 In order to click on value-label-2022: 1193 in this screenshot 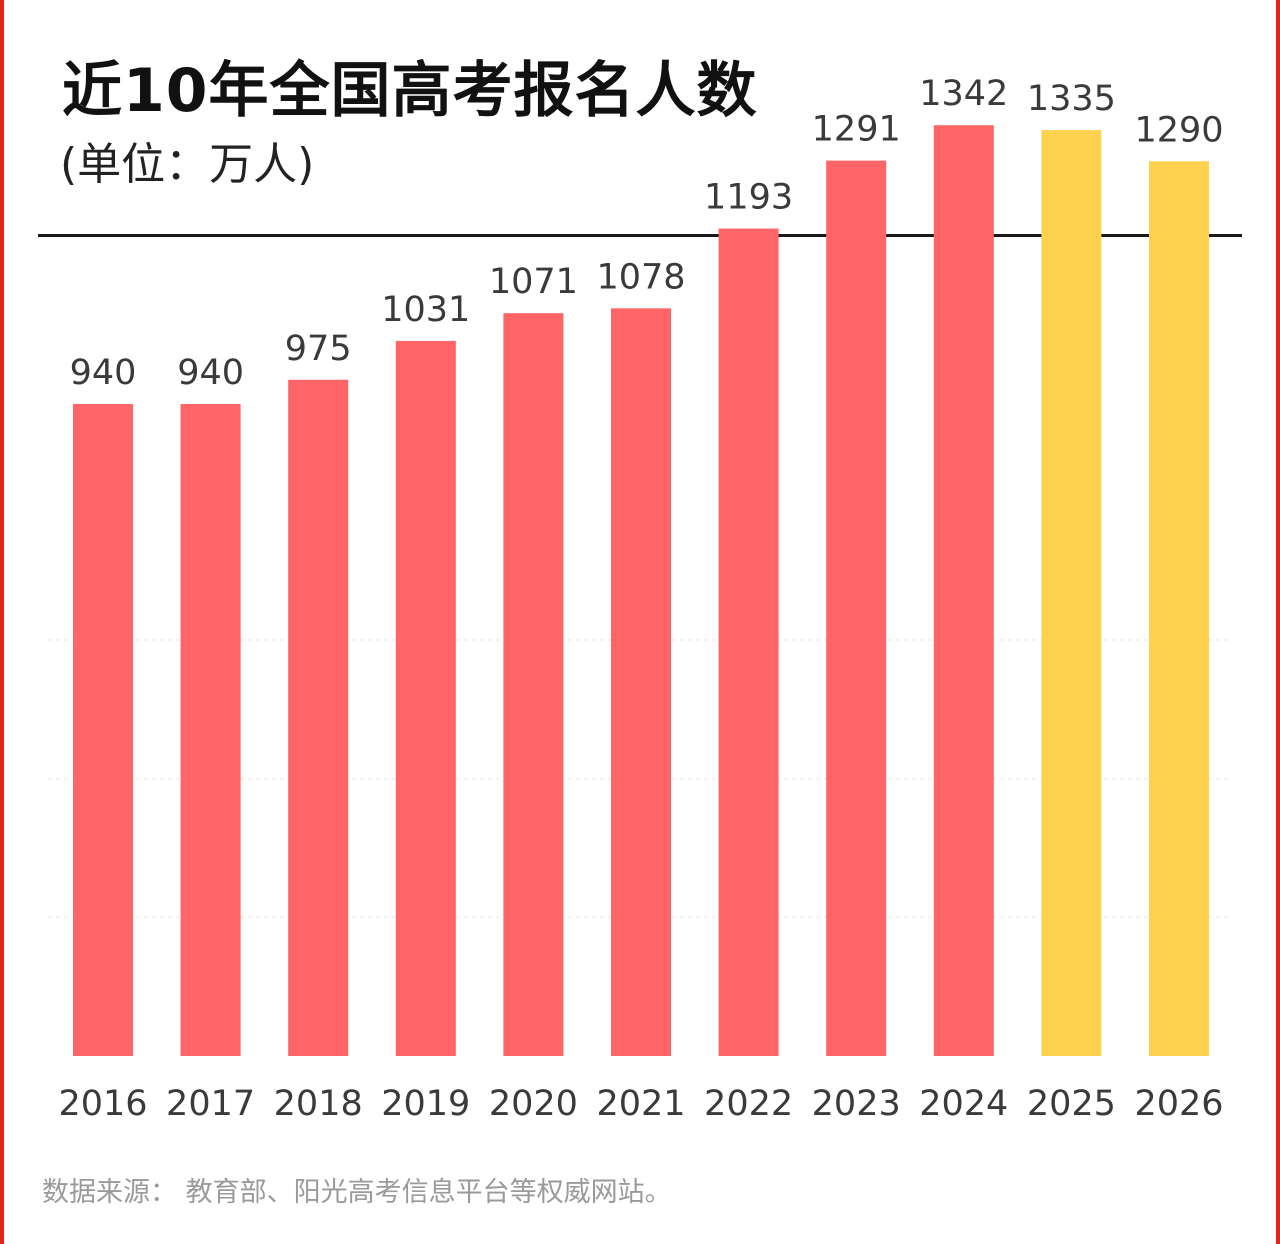, I will do `click(748, 198)`.